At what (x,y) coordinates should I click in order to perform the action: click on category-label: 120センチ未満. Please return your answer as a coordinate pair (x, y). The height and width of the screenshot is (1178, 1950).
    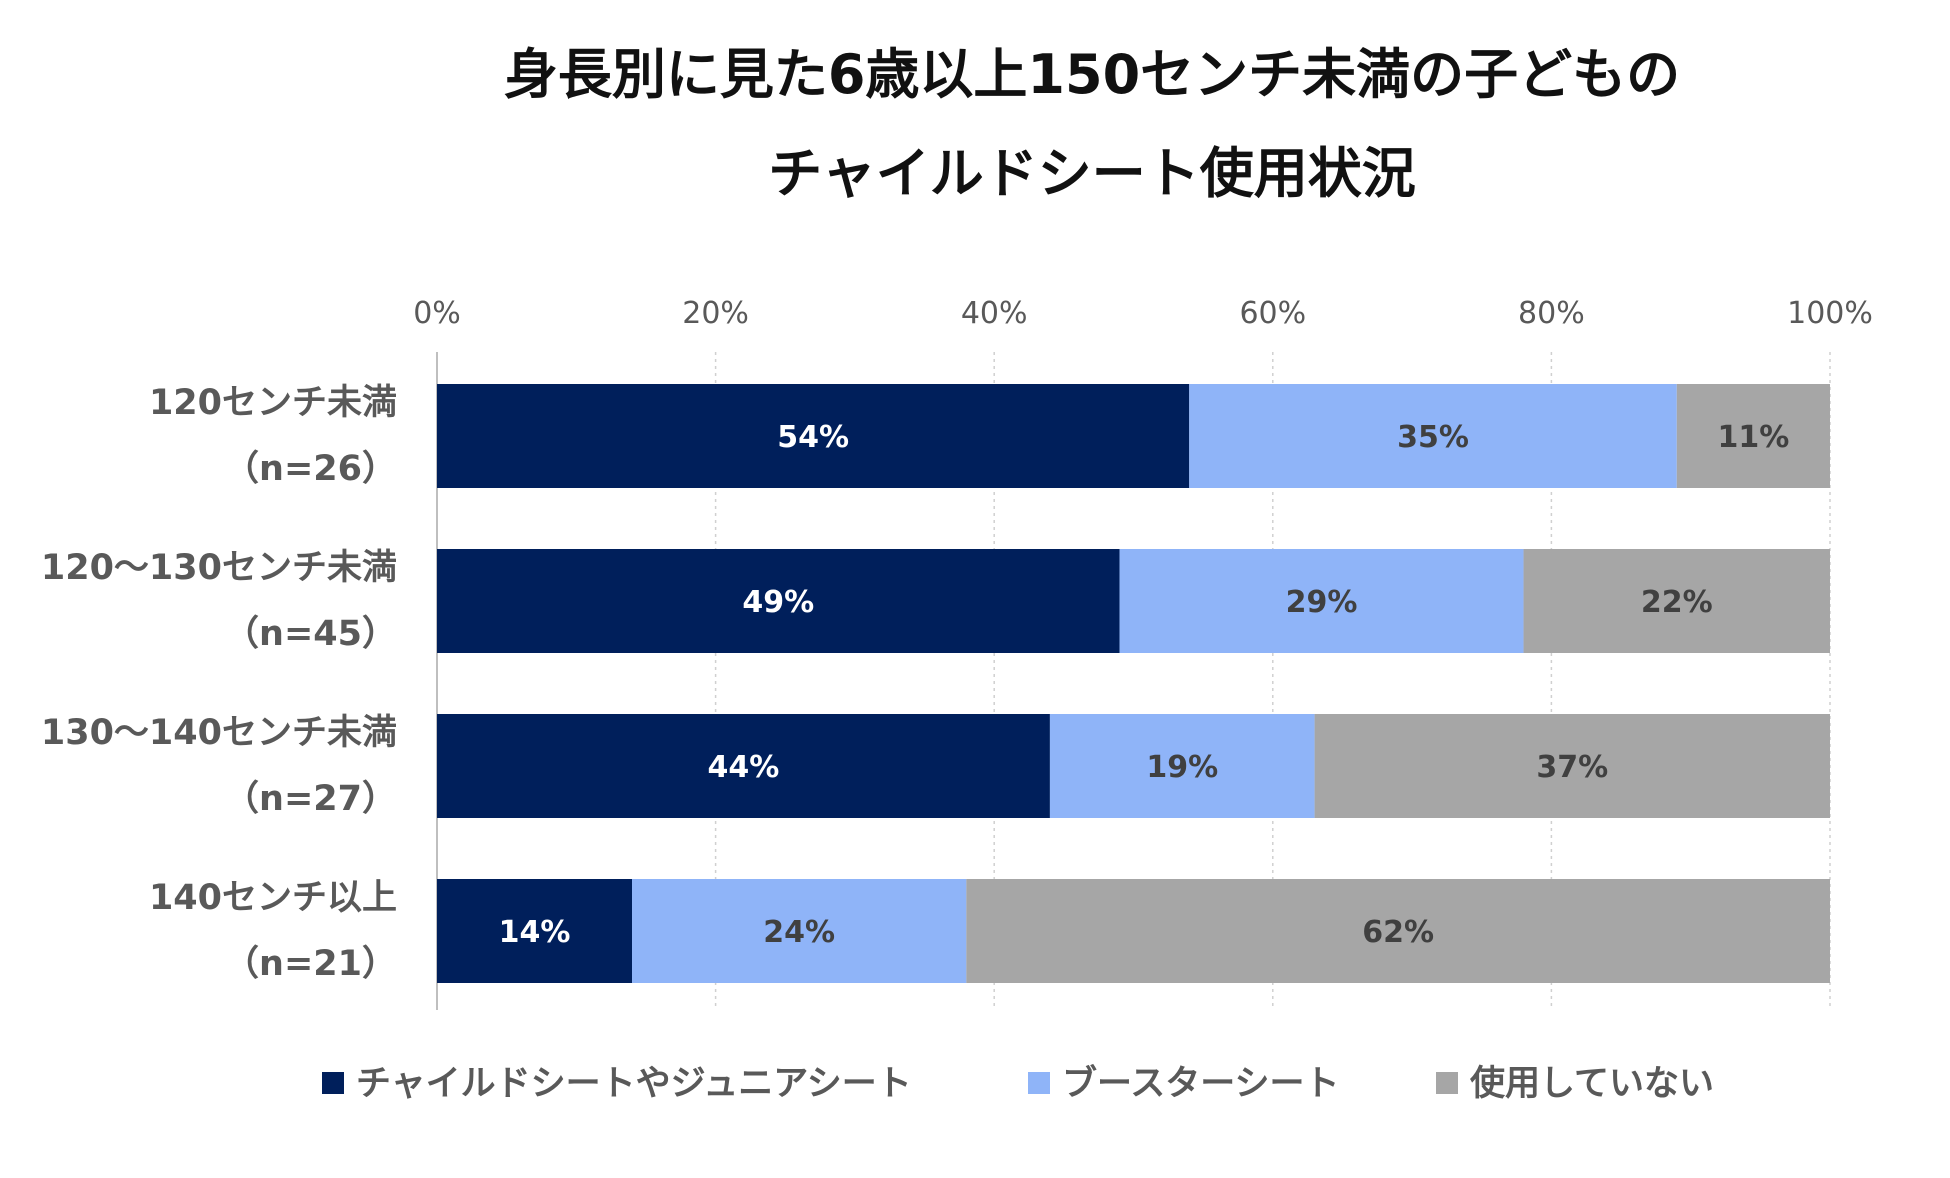
    Looking at the image, I should click on (273, 403).